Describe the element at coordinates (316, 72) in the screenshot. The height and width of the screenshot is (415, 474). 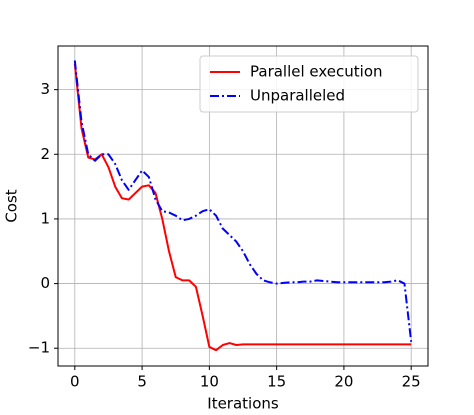
I see `legend-label: Parallel execution` at that location.